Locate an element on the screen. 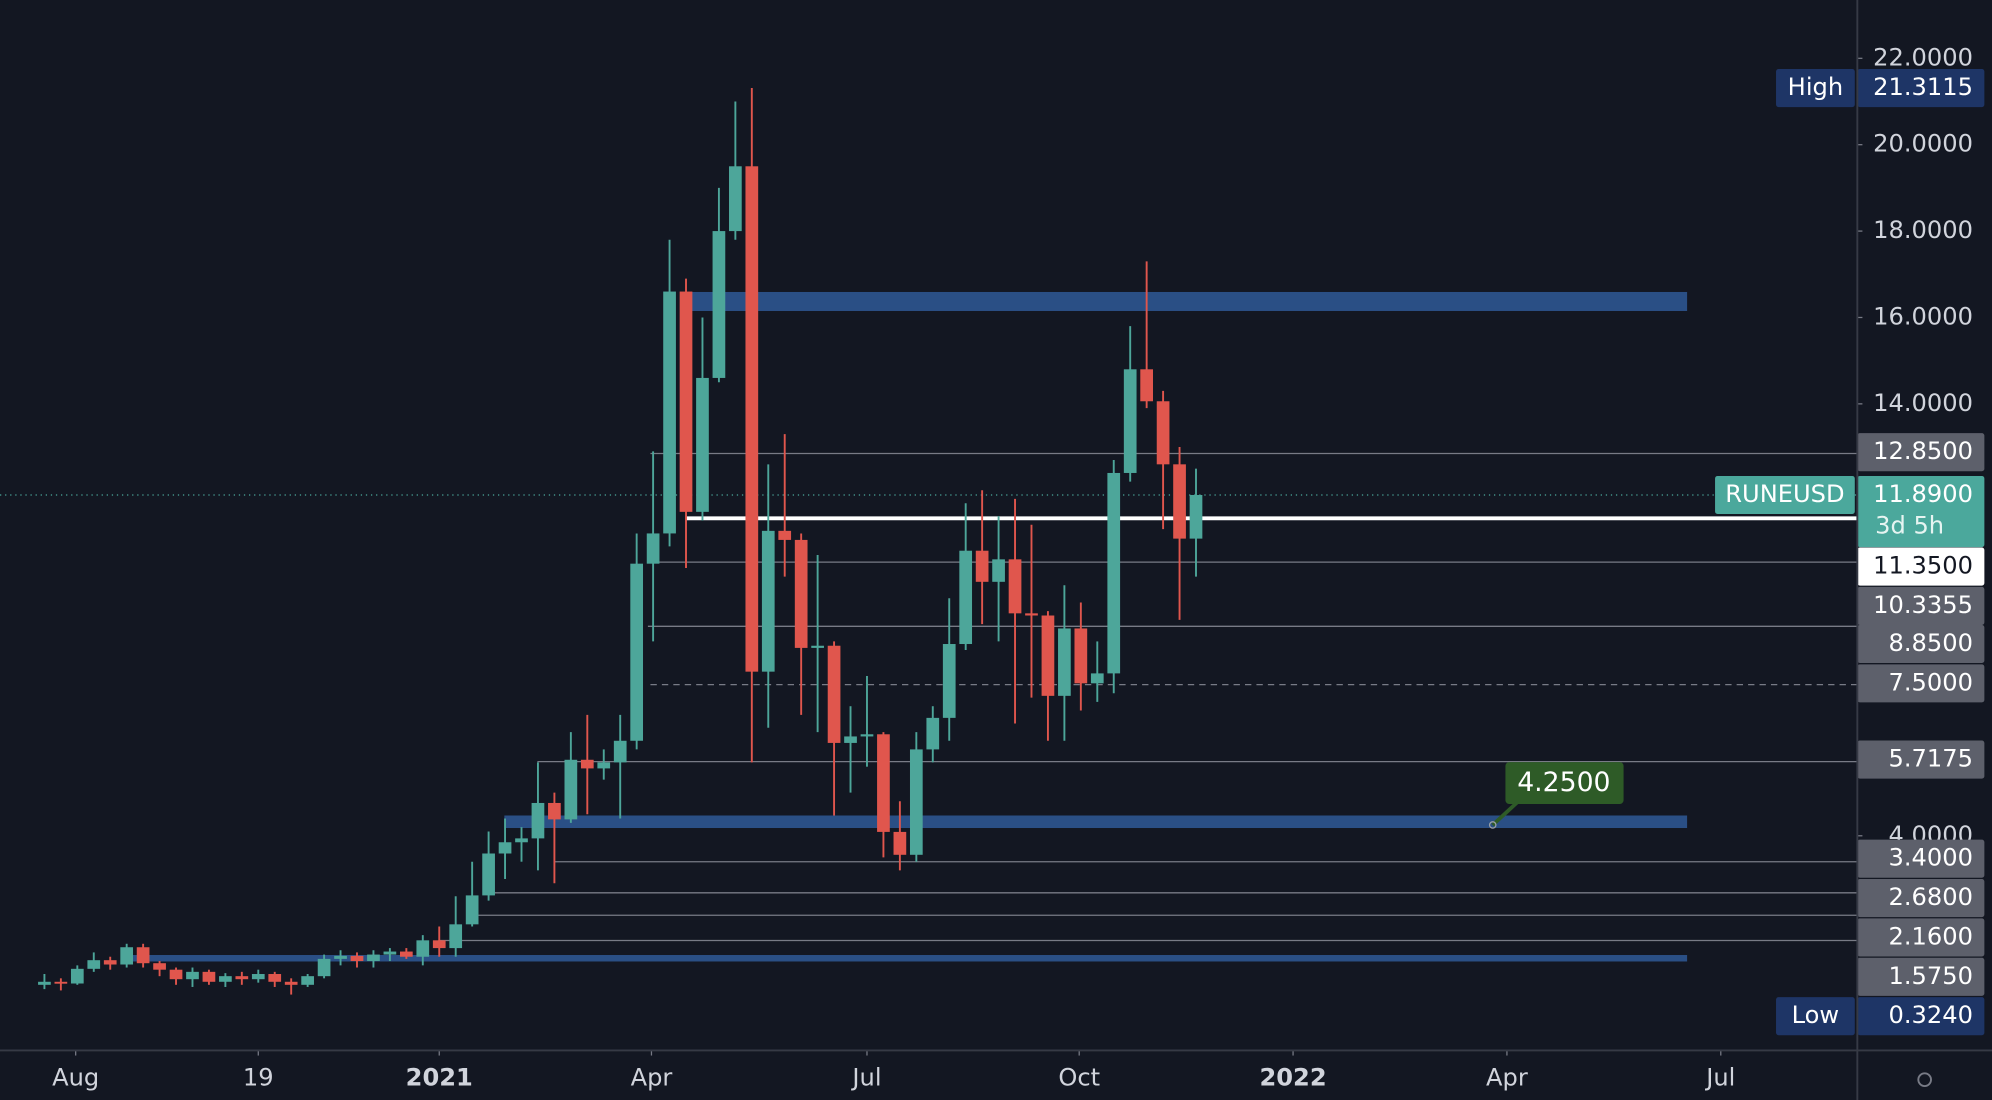 This screenshot has height=1100, width=1992. symbol-label-box is located at coordinates (1785, 495).